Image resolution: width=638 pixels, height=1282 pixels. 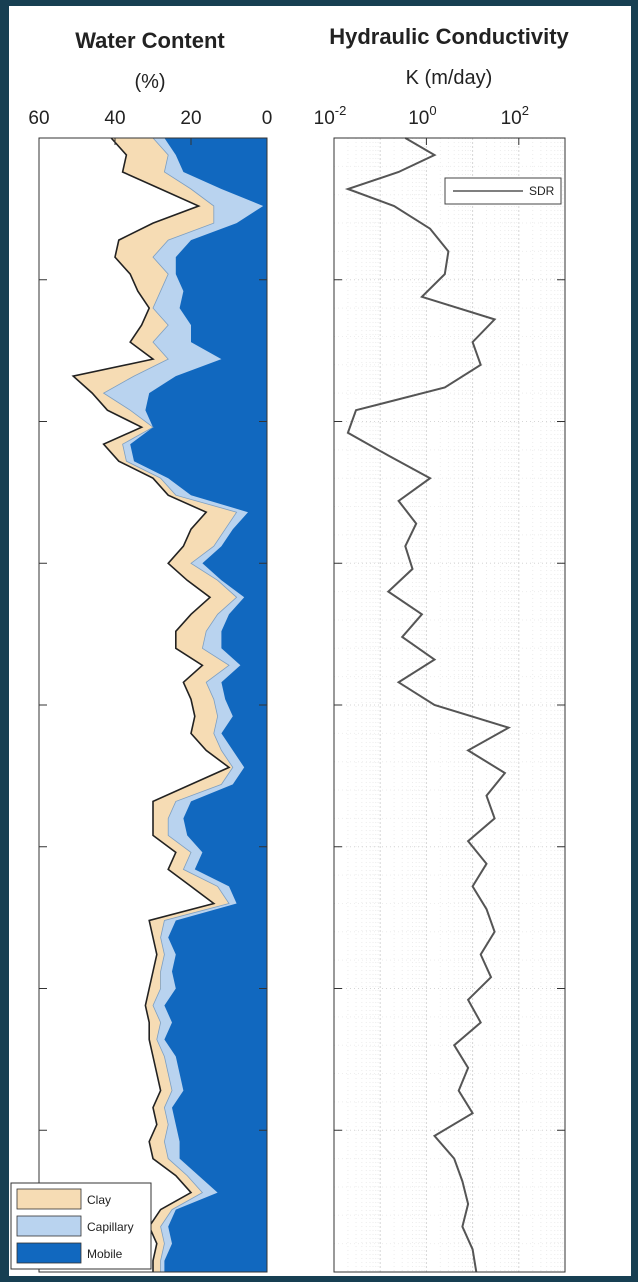 What do you see at coordinates (449, 36) in the screenshot?
I see `hydraulic-conductivity-title: Hydraulic Conductivity` at bounding box center [449, 36].